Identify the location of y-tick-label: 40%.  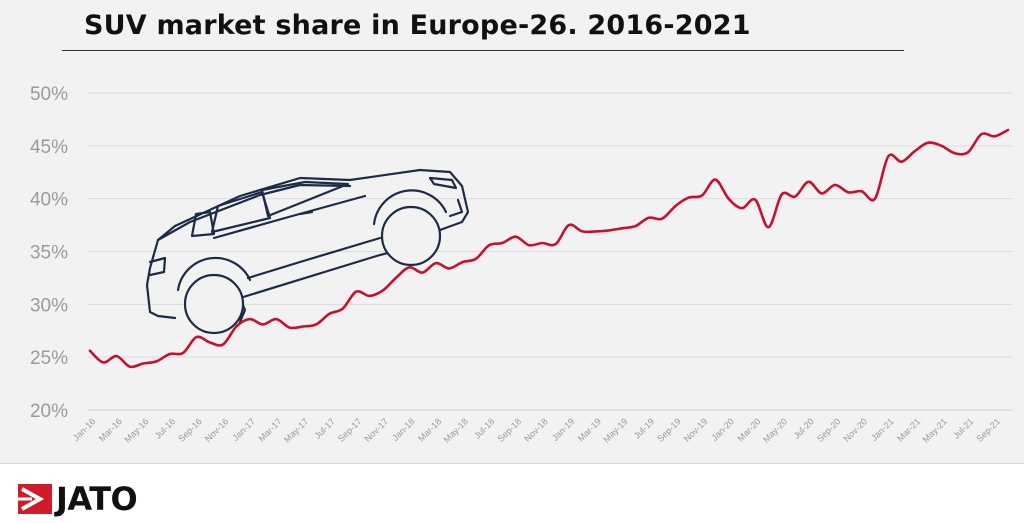
(49, 200).